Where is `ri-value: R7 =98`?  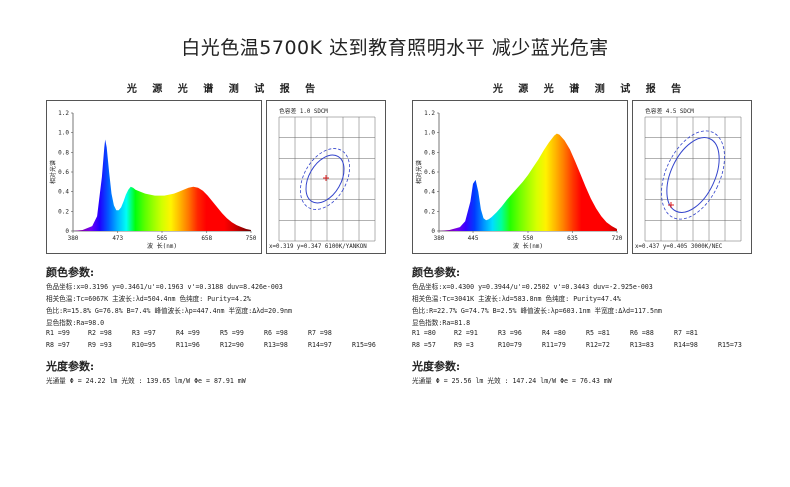
ri-value: R7 =98 is located at coordinates (320, 333).